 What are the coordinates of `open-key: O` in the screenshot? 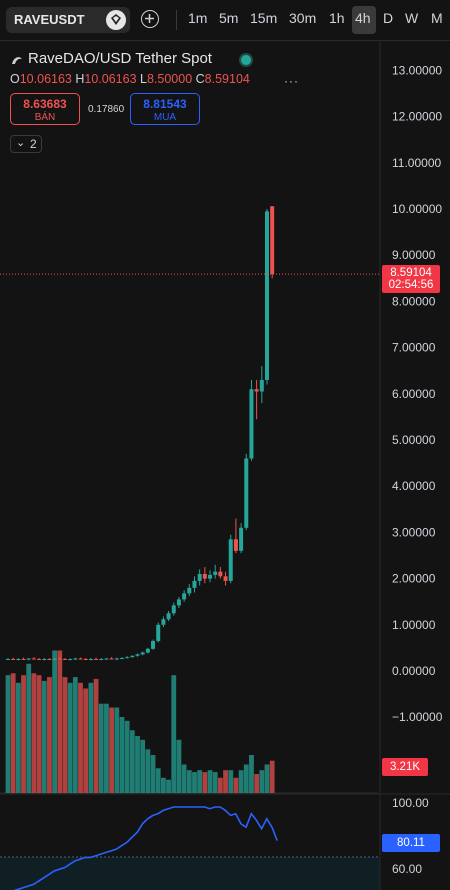 It's located at (15, 79).